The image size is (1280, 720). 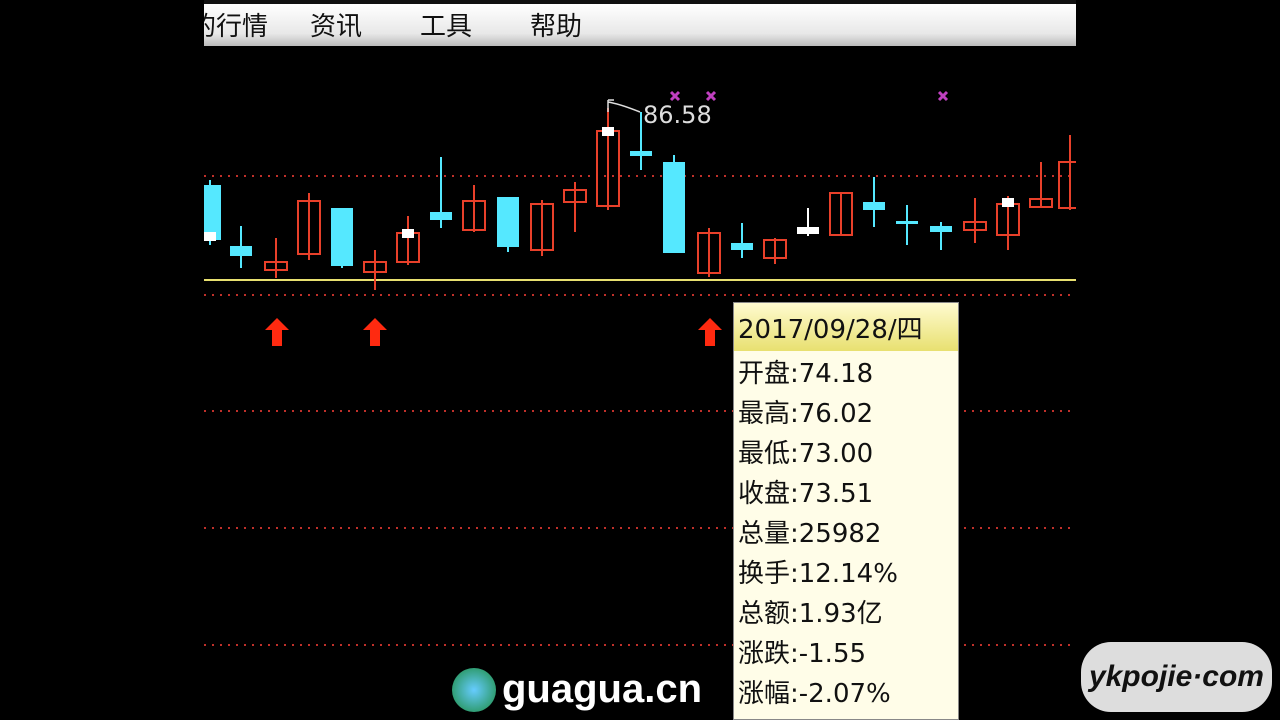 I want to click on tooltip-line: 涨跌:-1.55, so click(x=802, y=654).